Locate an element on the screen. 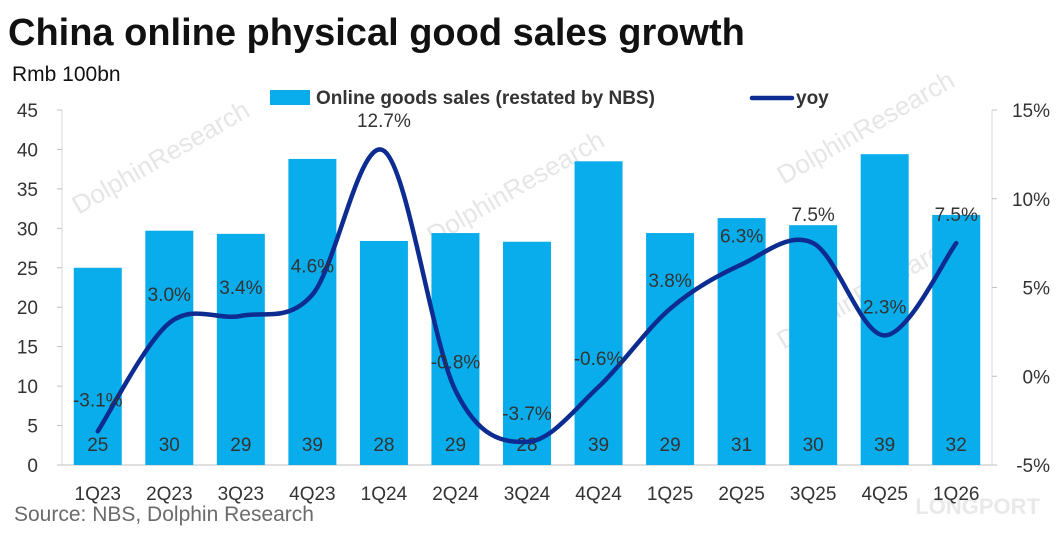 The height and width of the screenshot is (535, 1058). x-tick-label: 2Q23 is located at coordinates (169, 494).